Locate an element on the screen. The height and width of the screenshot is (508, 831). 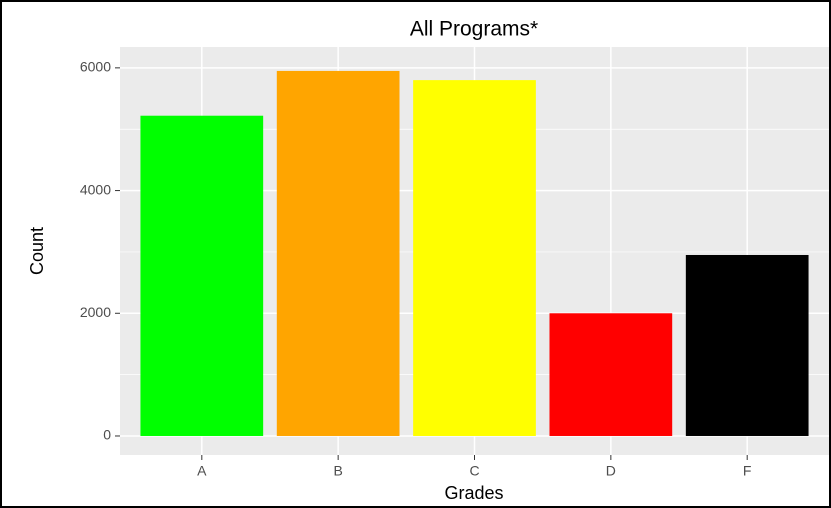
x-axis-label: Grades is located at coordinates (473, 493).